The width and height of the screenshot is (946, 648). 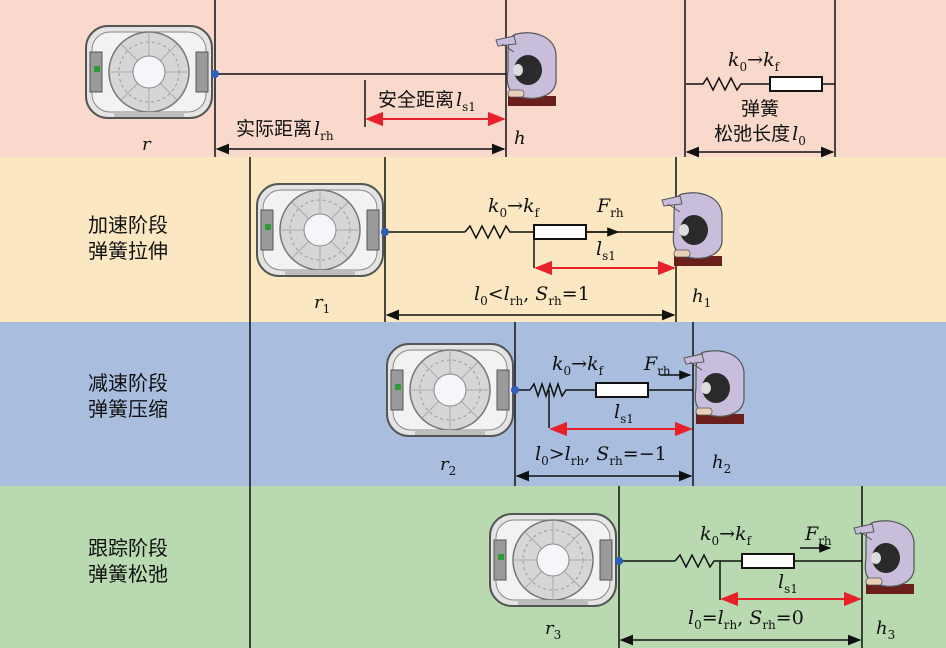 What do you see at coordinates (215, 74) in the screenshot?
I see `top-joint` at bounding box center [215, 74].